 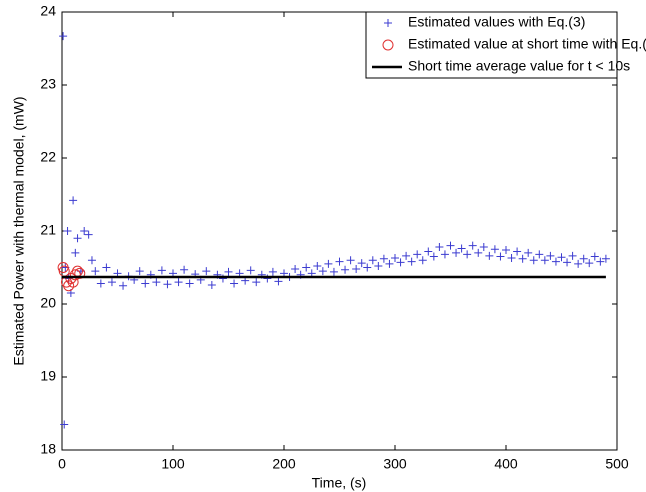 I want to click on x-tick-label: 100, so click(x=173, y=464).